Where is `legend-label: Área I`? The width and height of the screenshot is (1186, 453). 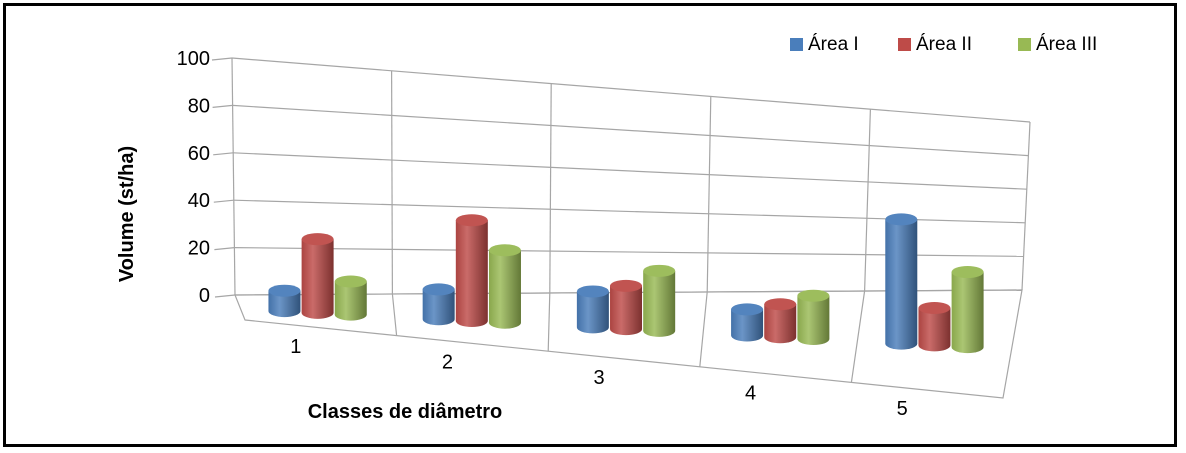
legend-label: Área I is located at coordinates (833, 44).